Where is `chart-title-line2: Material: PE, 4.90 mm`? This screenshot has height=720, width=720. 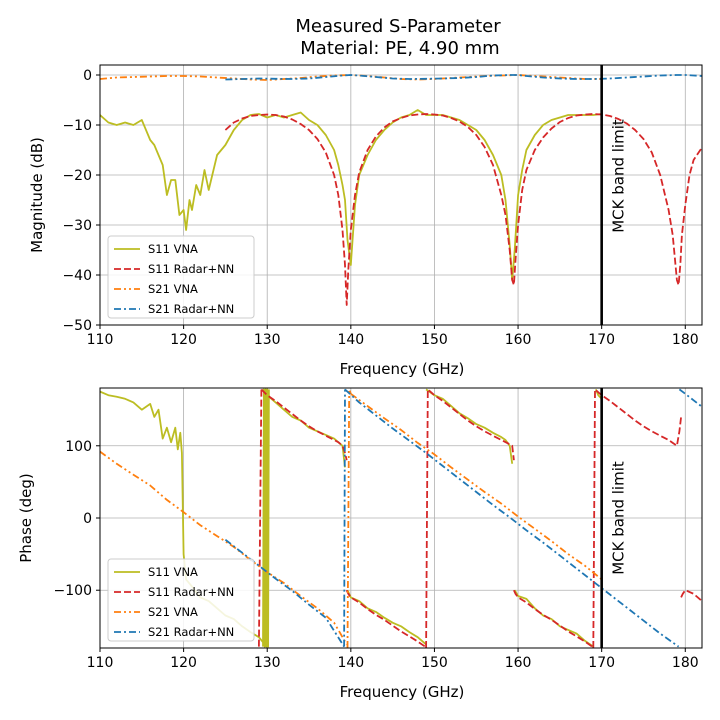
chart-title-line2: Material: PE, 4.90 mm is located at coordinates (399, 48).